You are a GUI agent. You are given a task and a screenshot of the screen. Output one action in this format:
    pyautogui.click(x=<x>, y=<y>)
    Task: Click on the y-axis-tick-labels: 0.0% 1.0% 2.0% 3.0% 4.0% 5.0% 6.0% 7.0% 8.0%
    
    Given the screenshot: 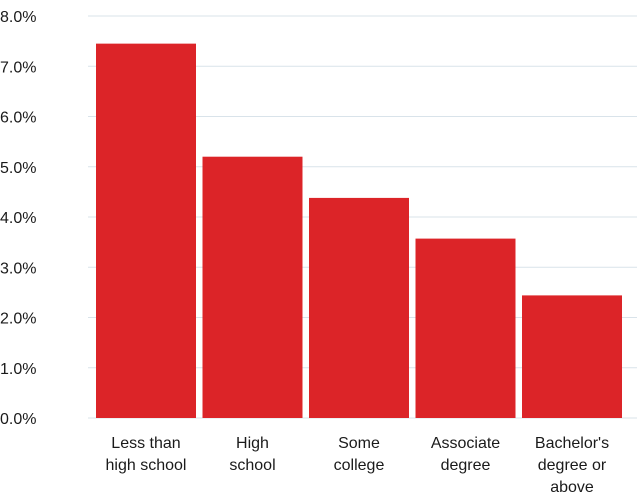 What is the action you would take?
    pyautogui.click(x=18, y=218)
    